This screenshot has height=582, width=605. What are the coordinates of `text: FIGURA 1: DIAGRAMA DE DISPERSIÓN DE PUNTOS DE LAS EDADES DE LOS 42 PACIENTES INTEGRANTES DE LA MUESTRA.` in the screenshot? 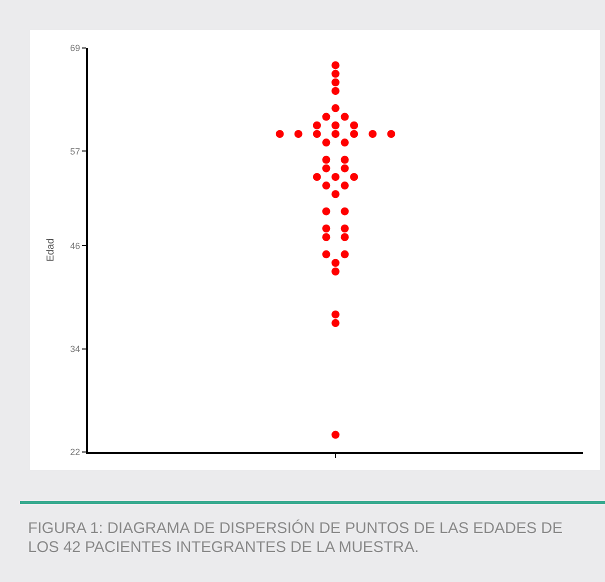 It's located at (296, 538).